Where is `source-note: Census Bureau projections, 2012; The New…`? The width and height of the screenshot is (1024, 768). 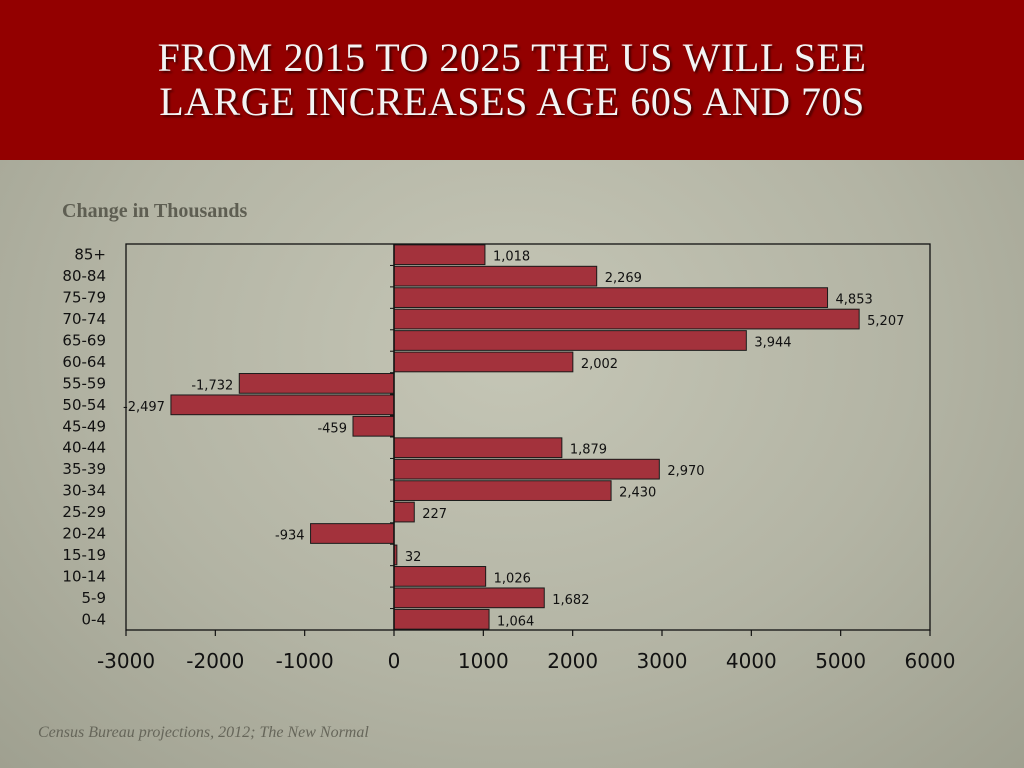 source-note: Census Bureau projections, 2012; The New… is located at coordinates (203, 732).